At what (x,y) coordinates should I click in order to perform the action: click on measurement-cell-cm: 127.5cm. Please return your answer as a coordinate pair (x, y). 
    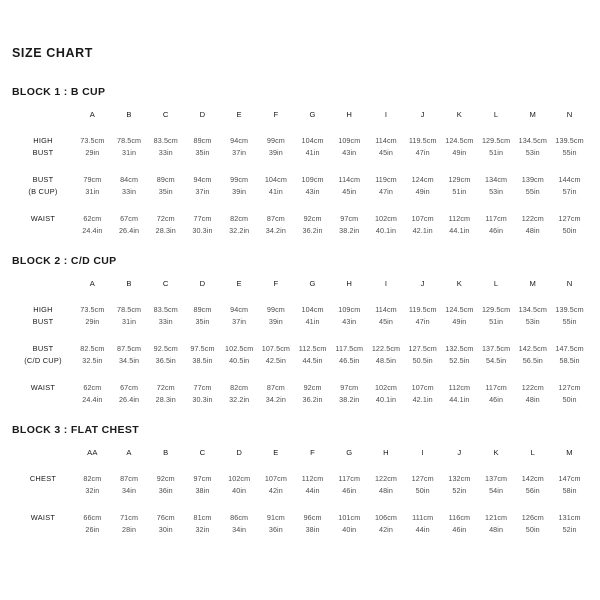
    Looking at the image, I should click on (422, 348).